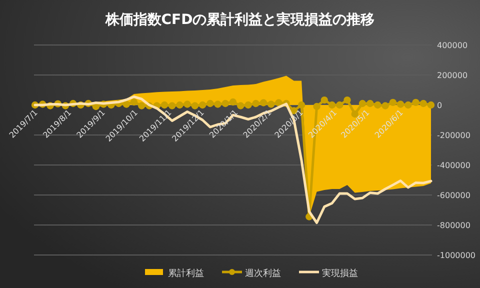  What do you see at coordinates (453, 195) in the screenshot?
I see `y-tick-label: -600000` at bounding box center [453, 195].